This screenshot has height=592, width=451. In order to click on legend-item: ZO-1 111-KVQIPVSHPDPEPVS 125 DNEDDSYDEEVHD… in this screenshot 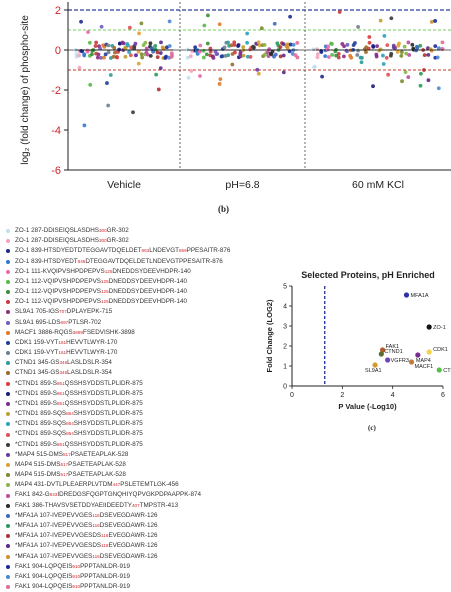, I will do `click(128, 272)`.